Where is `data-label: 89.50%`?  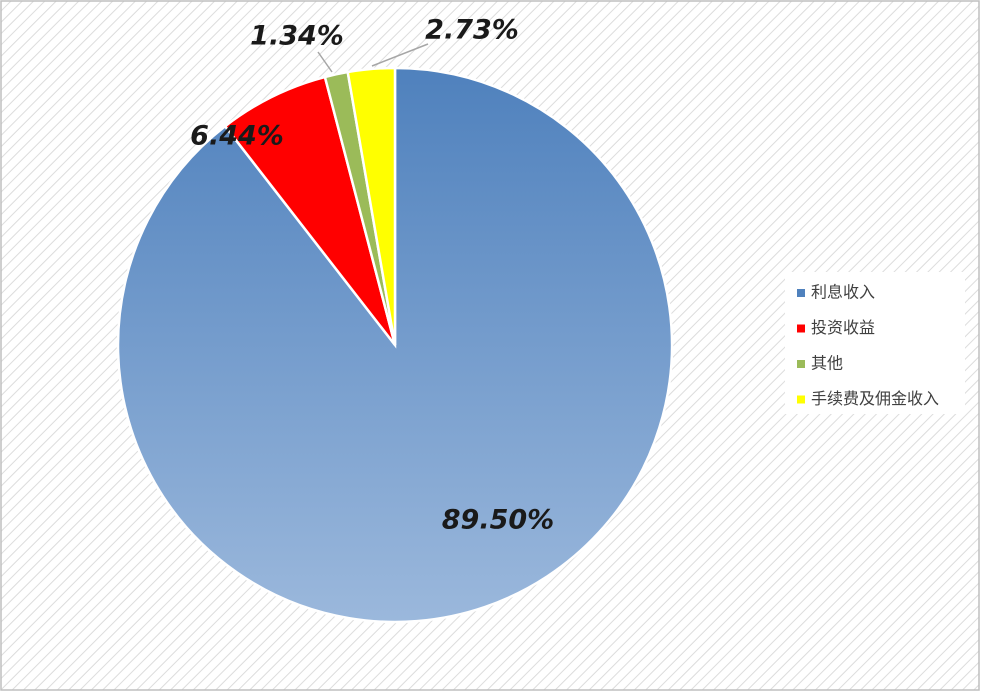
data-label: 89.50% is located at coordinates (498, 520).